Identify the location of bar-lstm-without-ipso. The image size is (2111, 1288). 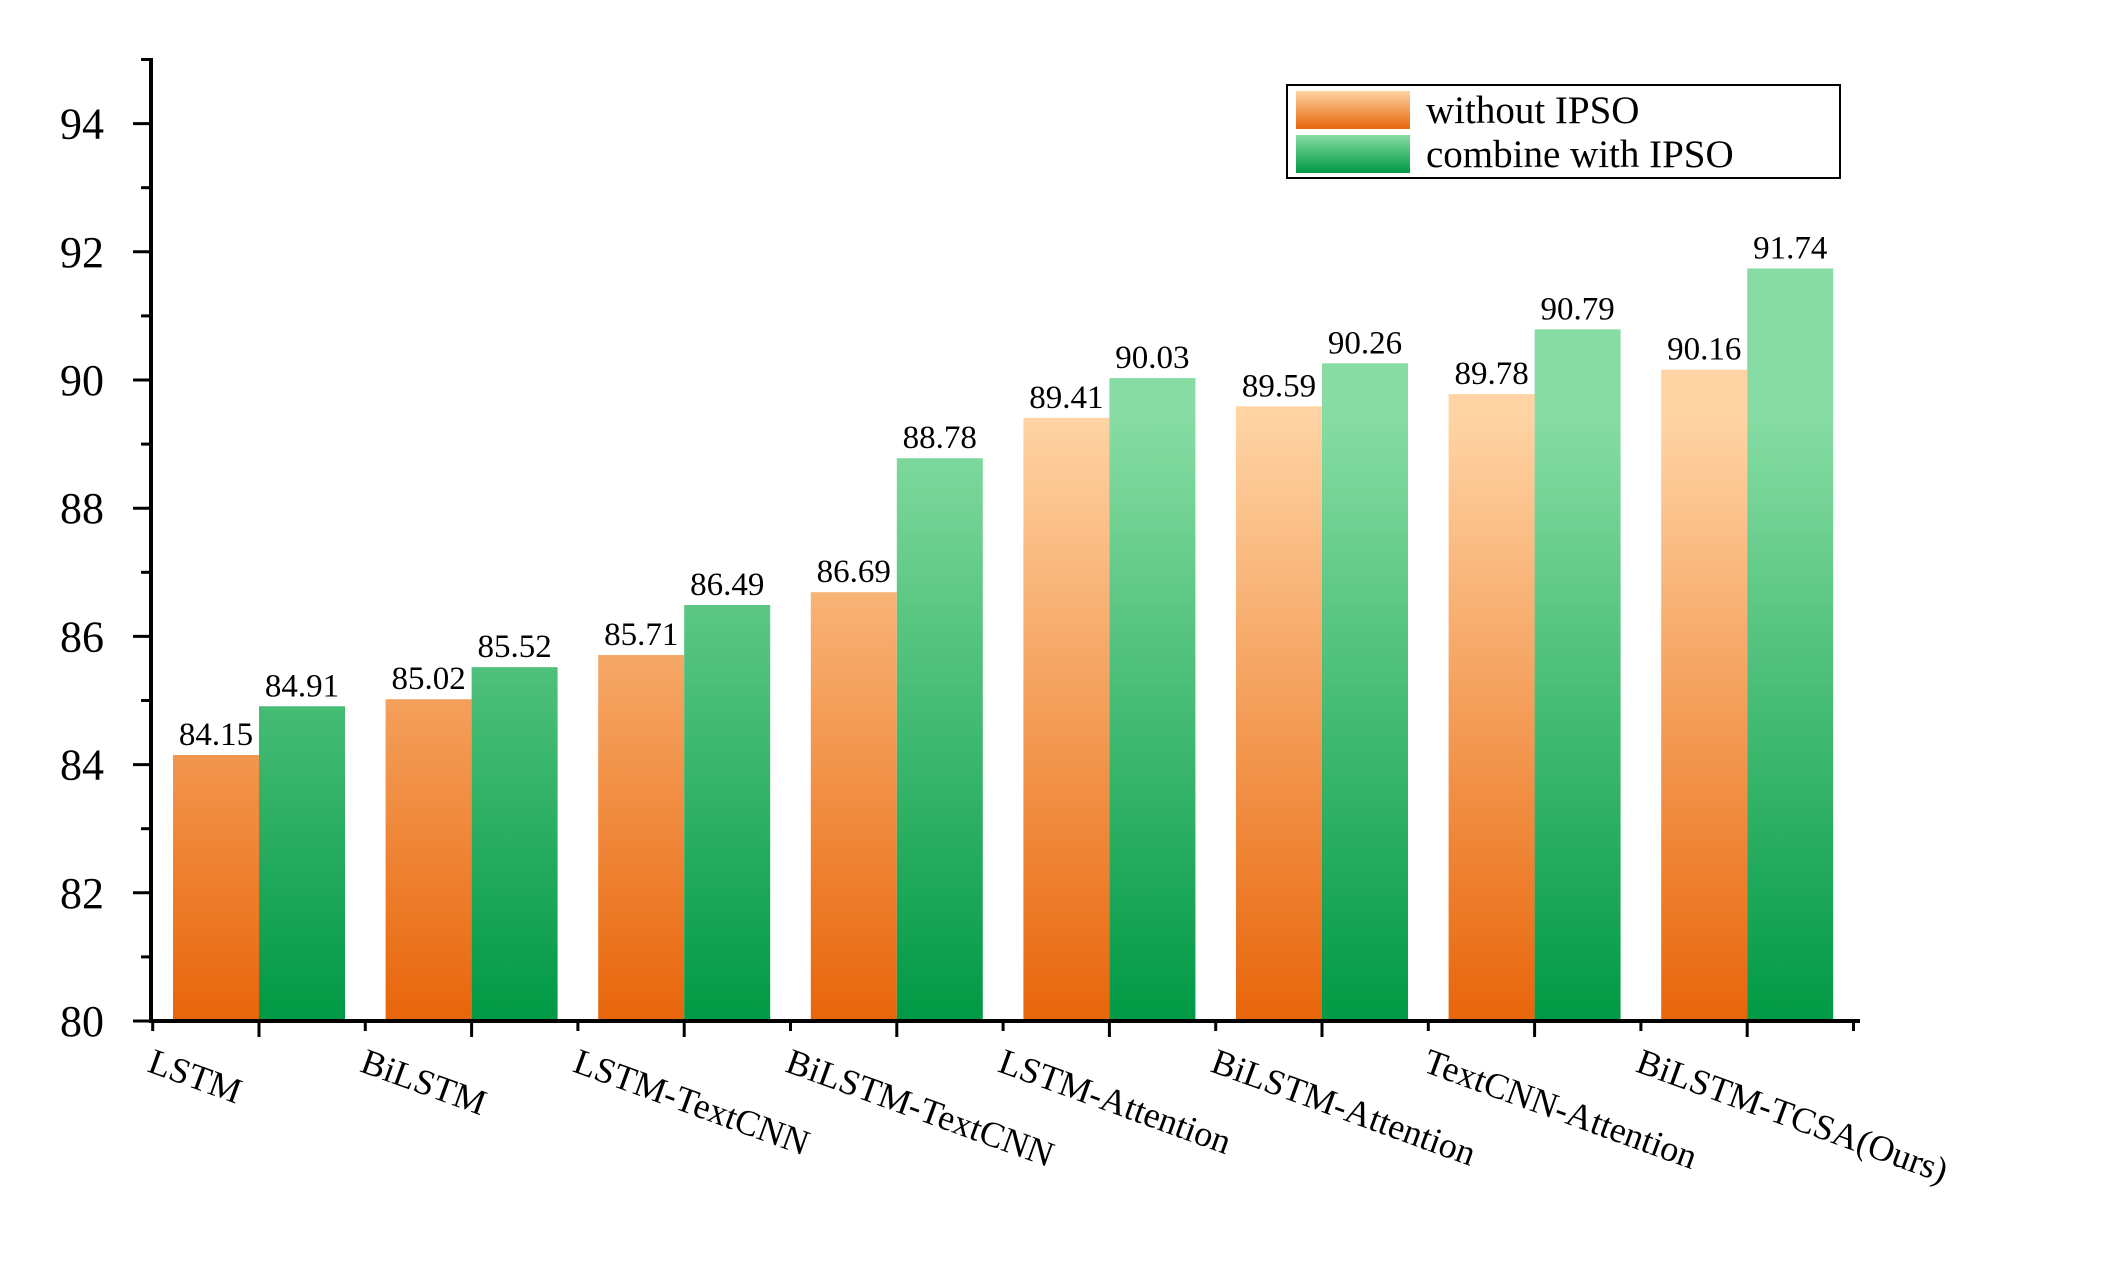
(216, 887).